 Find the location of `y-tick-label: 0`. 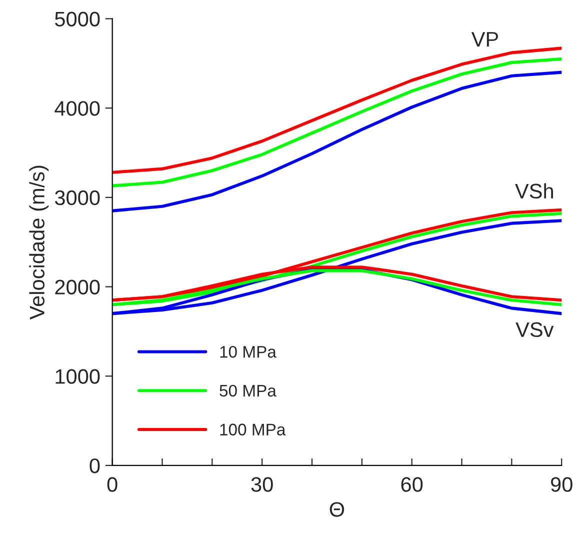

y-tick-label: 0 is located at coordinates (95, 466).